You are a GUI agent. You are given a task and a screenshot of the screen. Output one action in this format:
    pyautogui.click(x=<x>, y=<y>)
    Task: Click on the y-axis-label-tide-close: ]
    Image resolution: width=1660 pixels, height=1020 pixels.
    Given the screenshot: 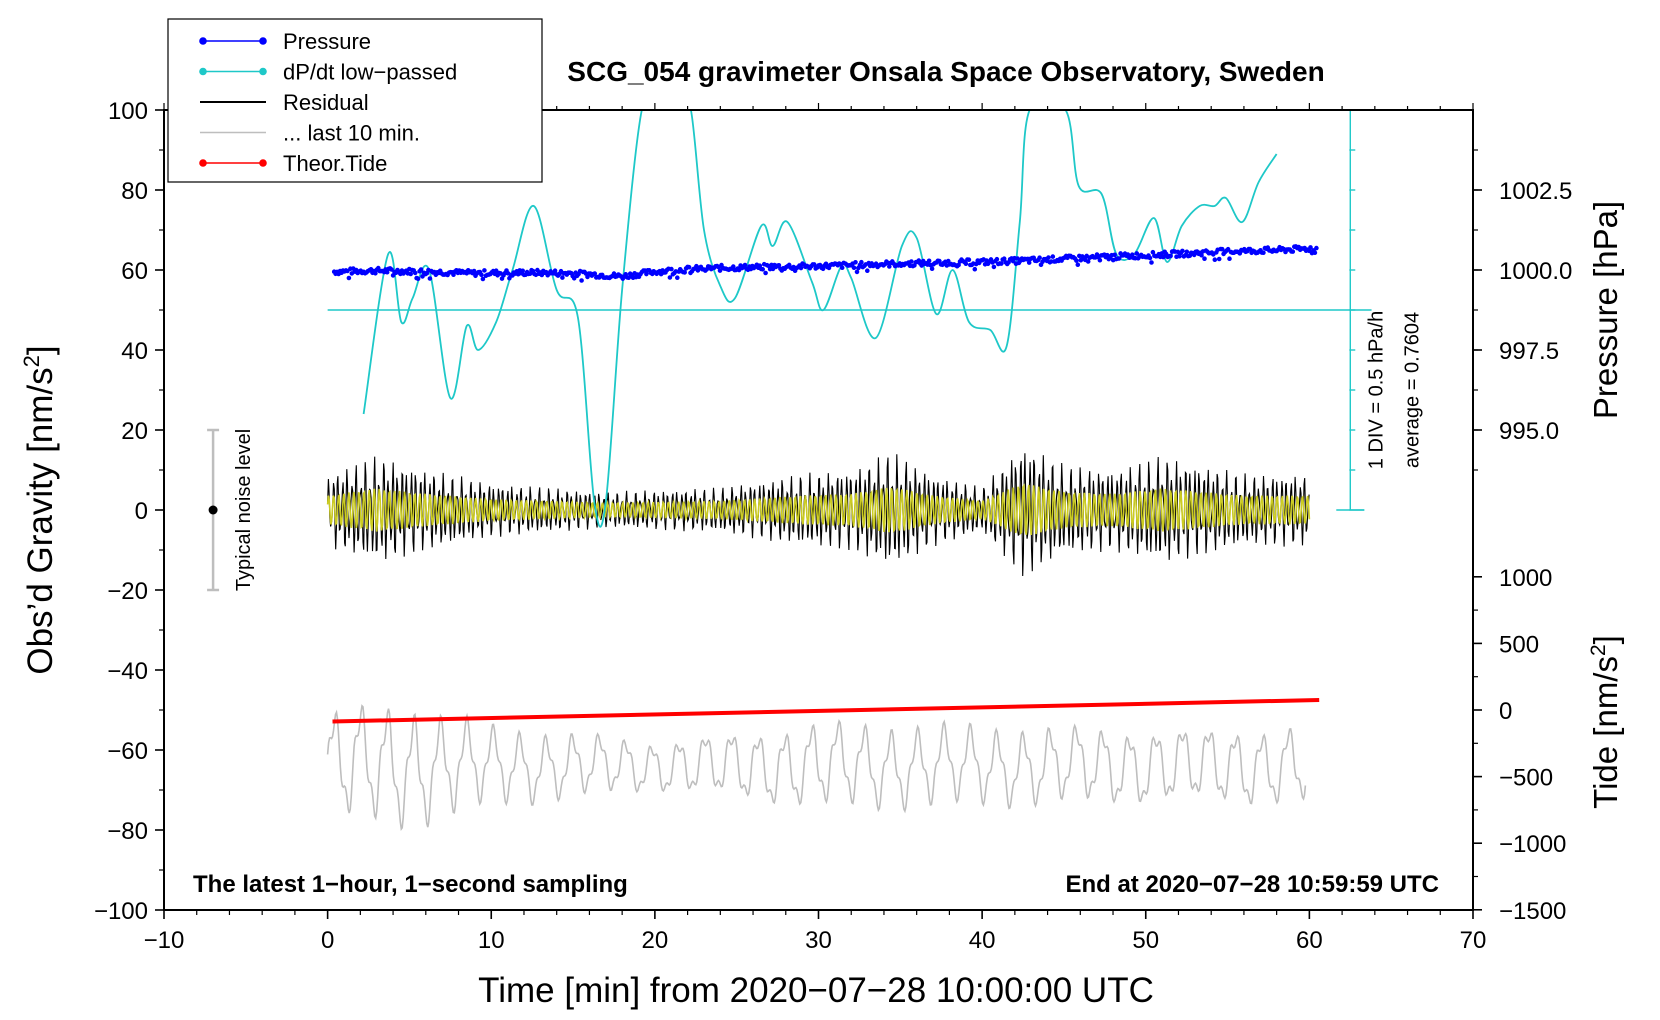 What is the action you would take?
    pyautogui.click(x=1605, y=639)
    